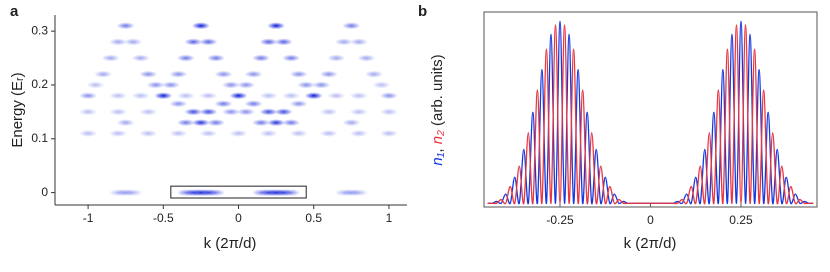  Describe the element at coordinates (39, 138) in the screenshot. I see `y-tick-label: 0.1` at that location.